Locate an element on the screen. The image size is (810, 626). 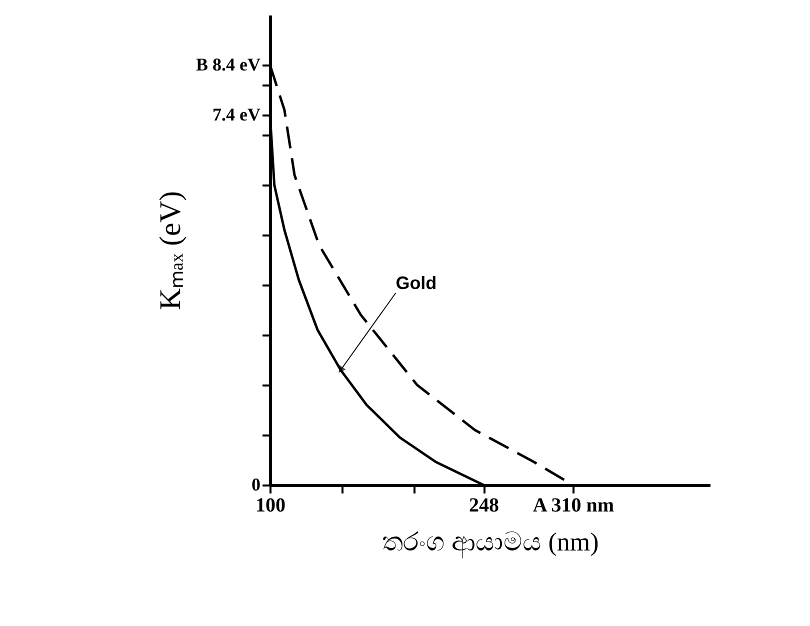
y-axis-title: Kₘₐₓ (eV) is located at coordinates (171, 250).